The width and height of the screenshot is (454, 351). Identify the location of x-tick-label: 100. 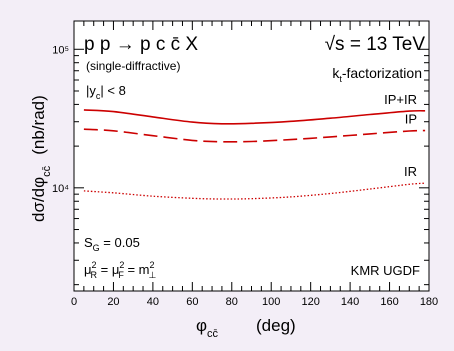
(271, 302).